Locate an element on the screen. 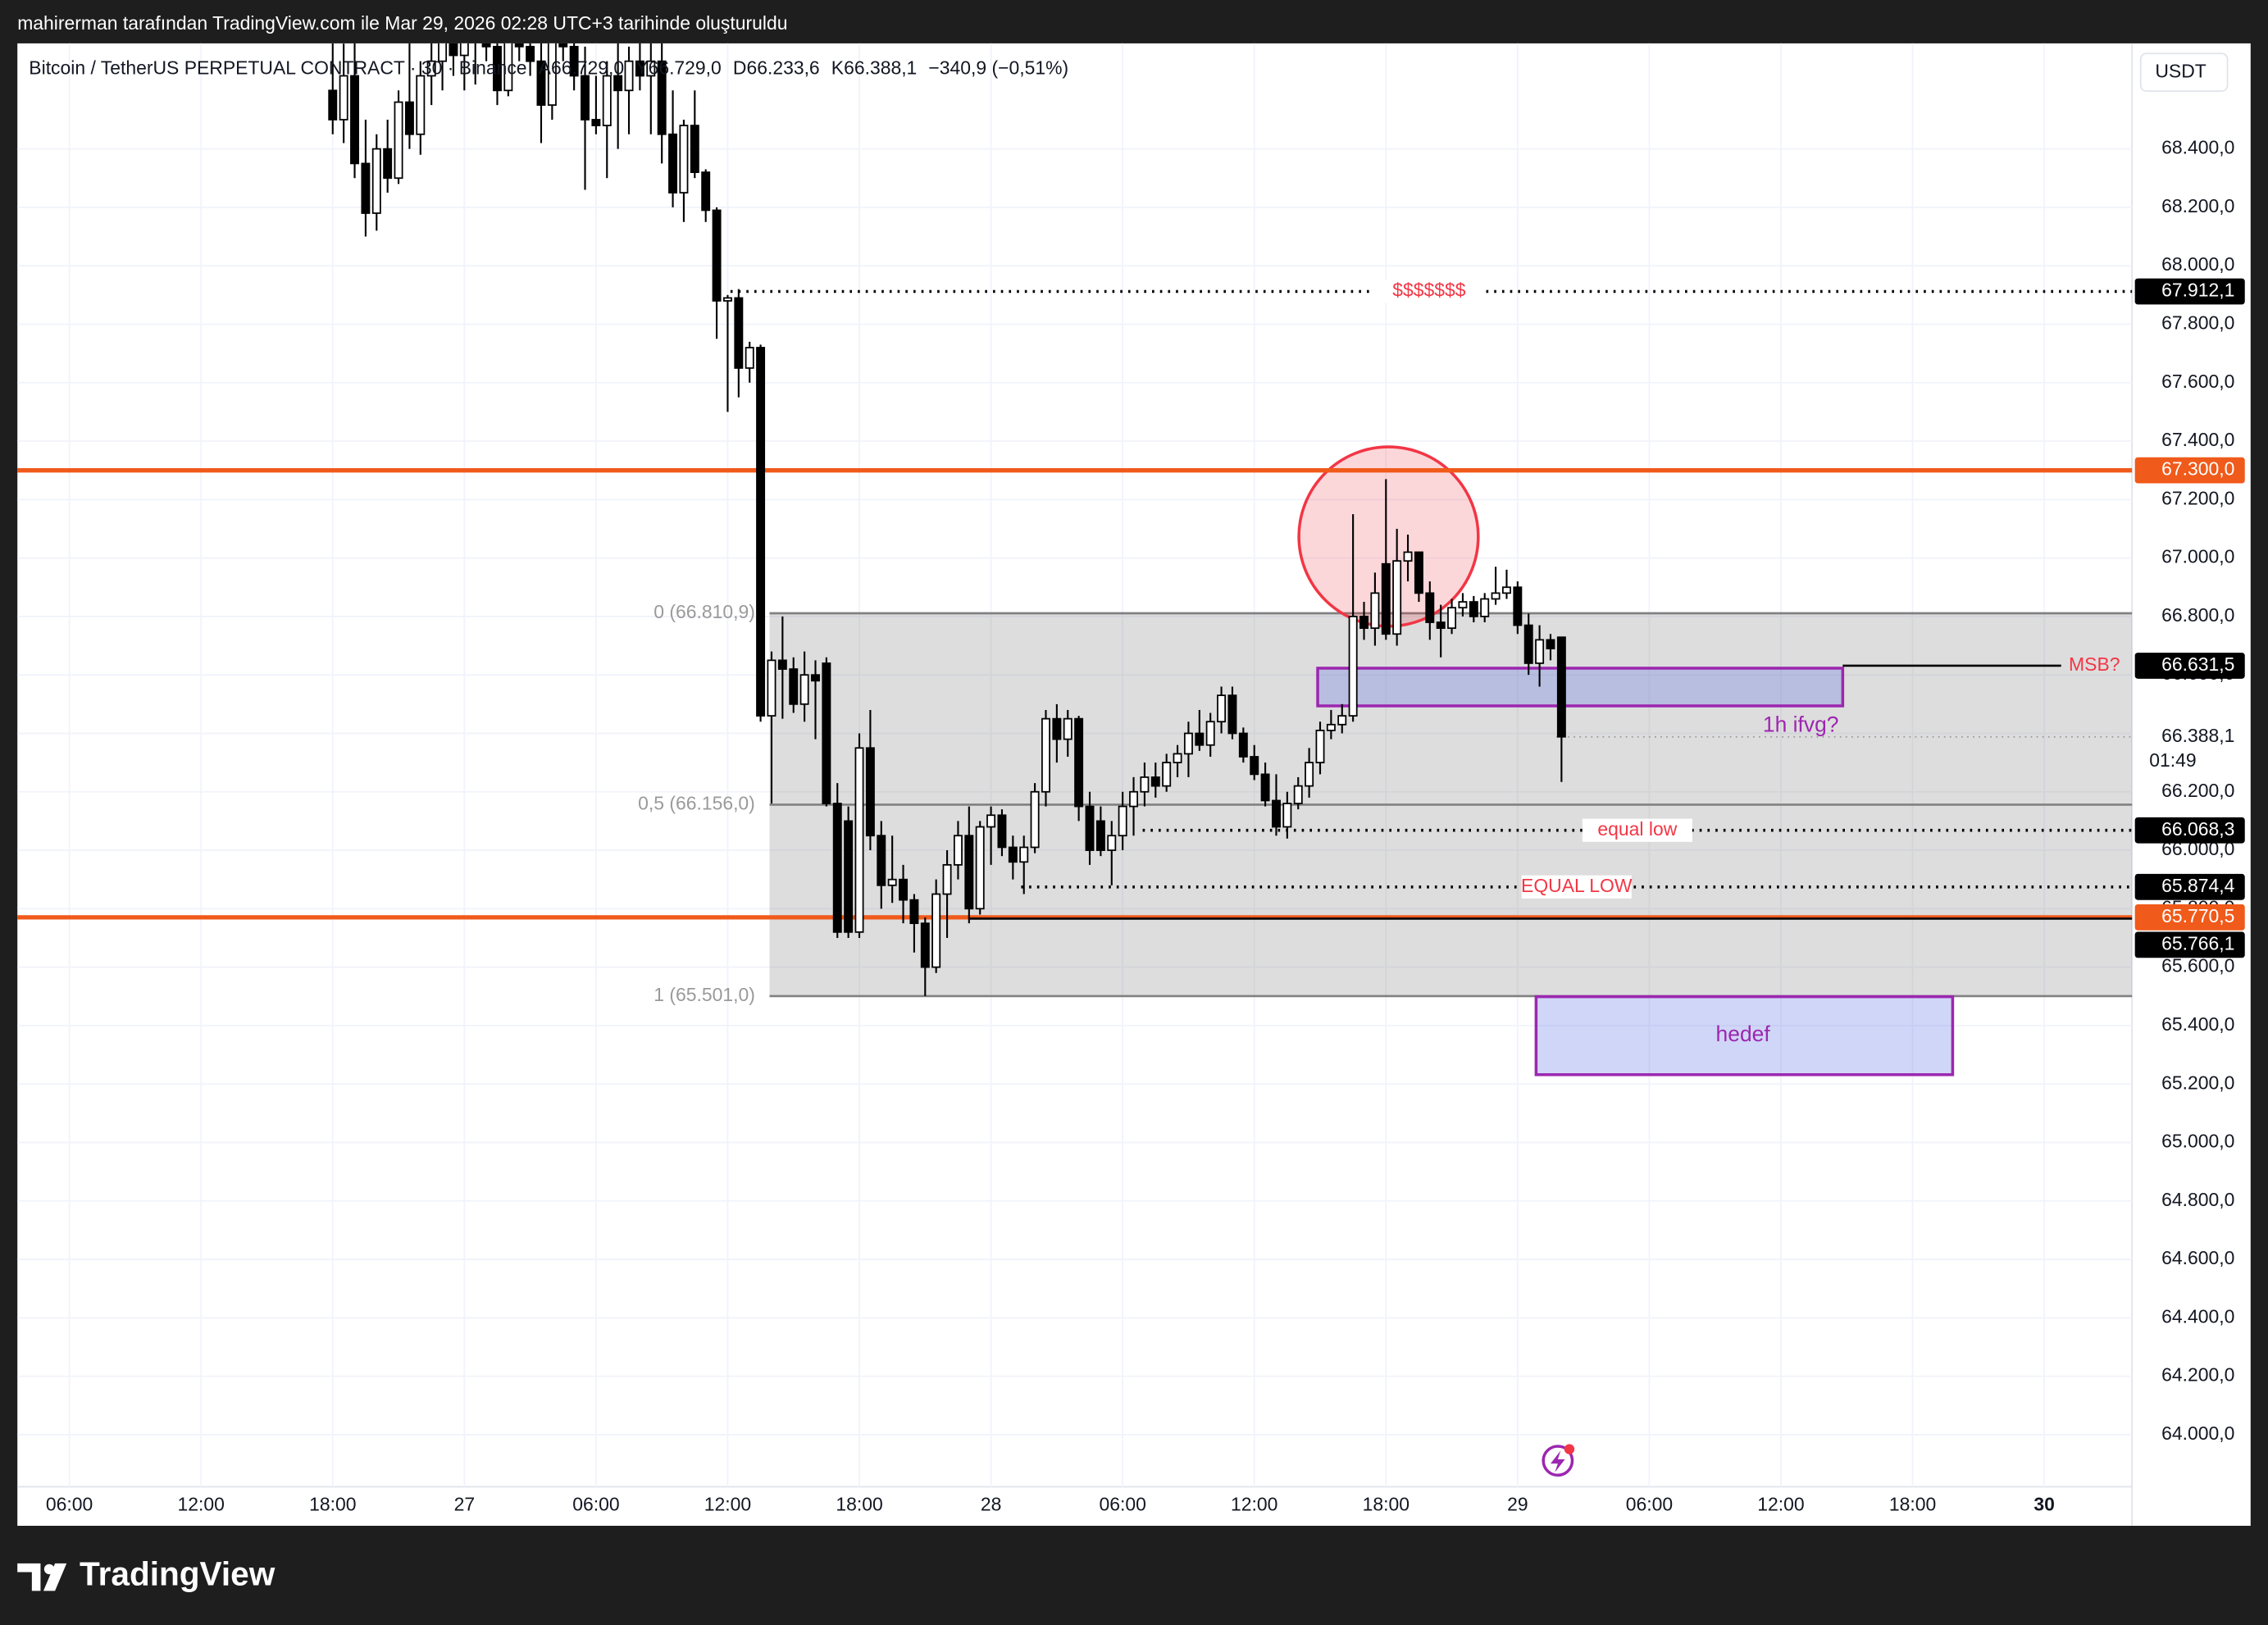 The width and height of the screenshot is (2268, 1625). x-tick-label: 30 is located at coordinates (2044, 1503).